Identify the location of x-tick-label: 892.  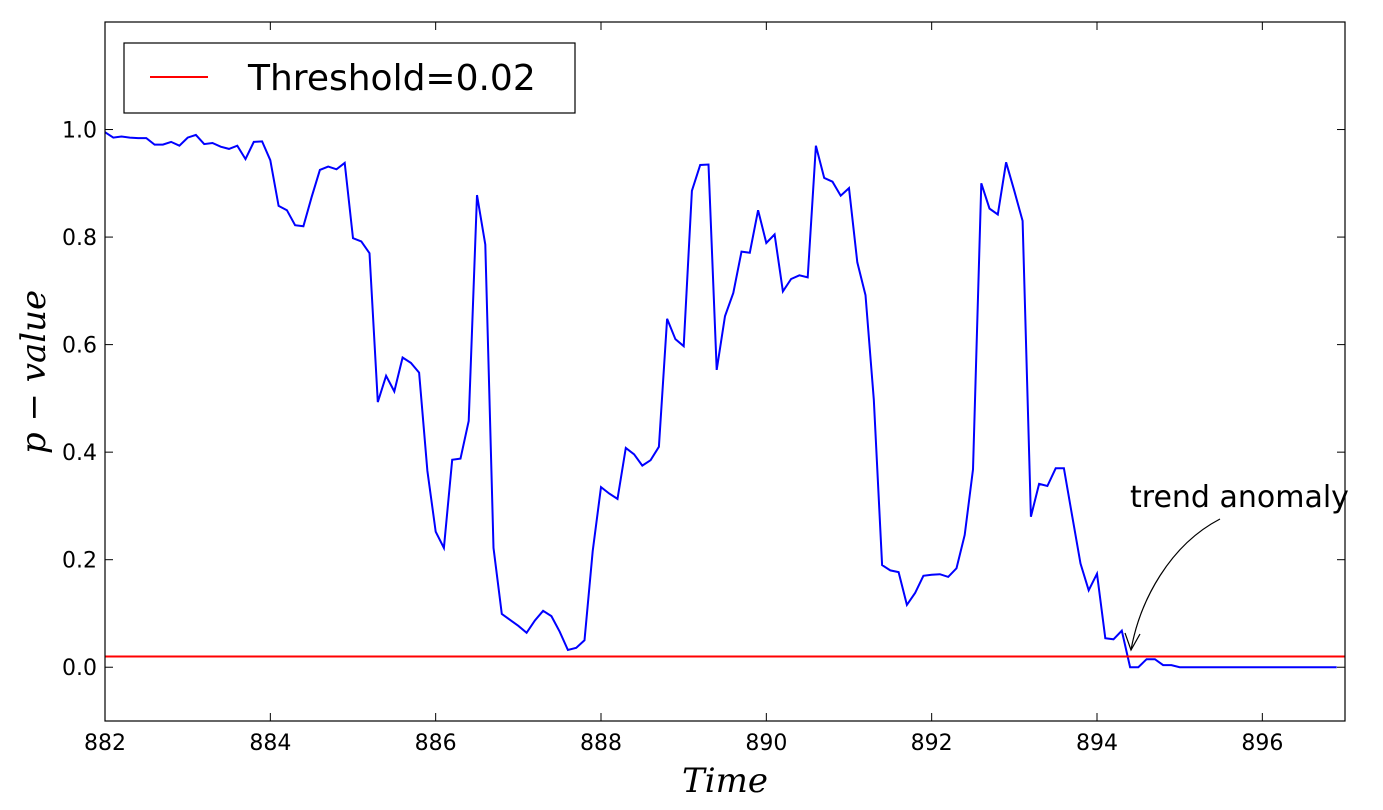
(932, 743).